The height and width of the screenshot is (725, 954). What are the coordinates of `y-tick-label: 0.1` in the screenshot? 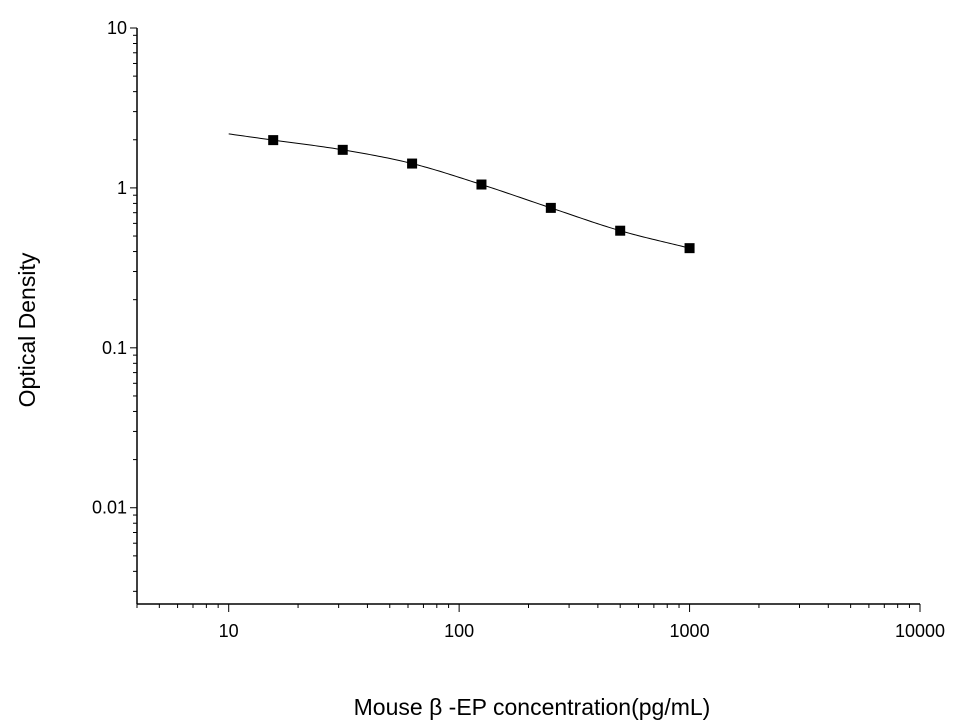 It's located at (114, 348).